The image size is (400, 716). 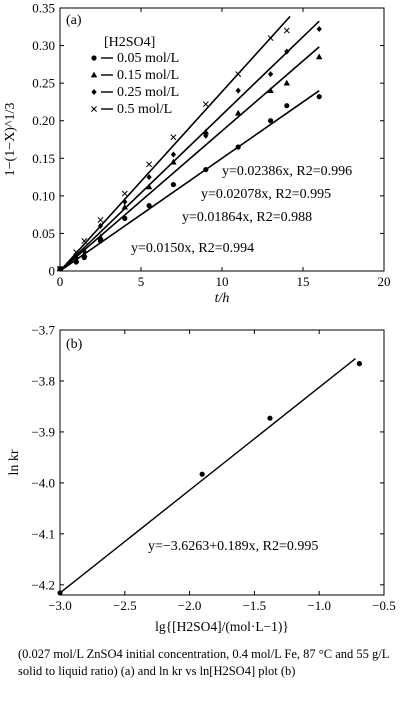 I want to click on y-tick-label-a: 0.35, so click(x=43, y=8).